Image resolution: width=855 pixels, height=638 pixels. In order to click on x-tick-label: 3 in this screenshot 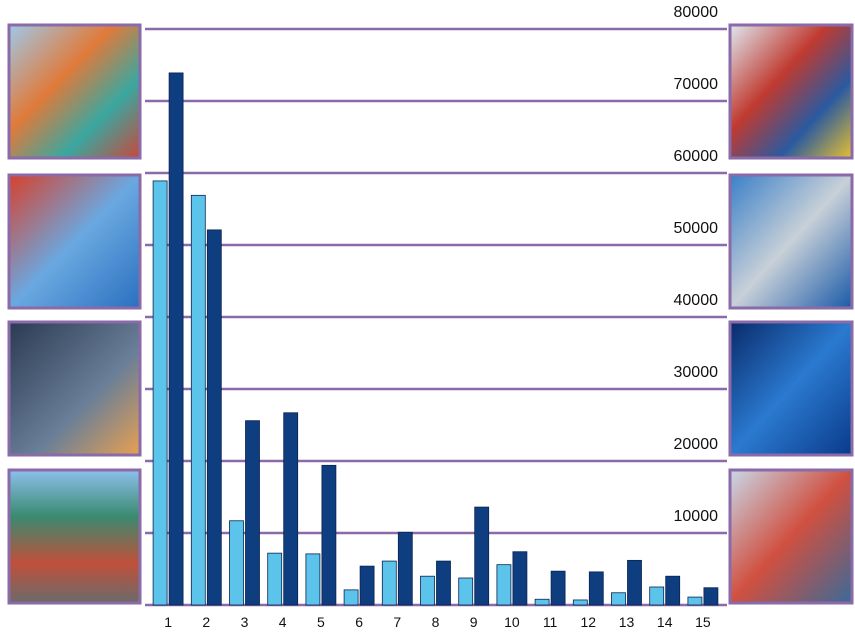, I will do `click(245, 622)`.